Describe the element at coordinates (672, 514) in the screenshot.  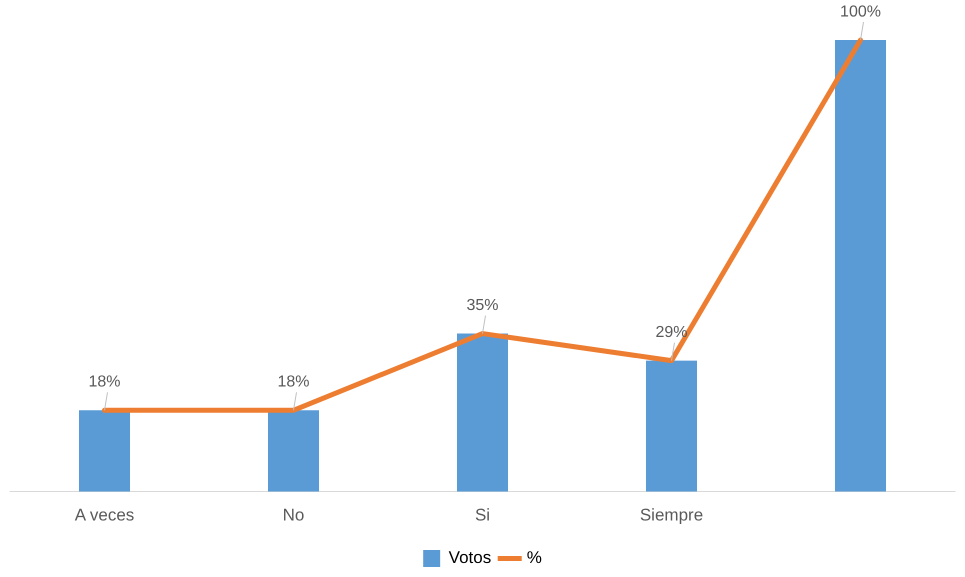
I see `x-tick-label: Siempre` at that location.